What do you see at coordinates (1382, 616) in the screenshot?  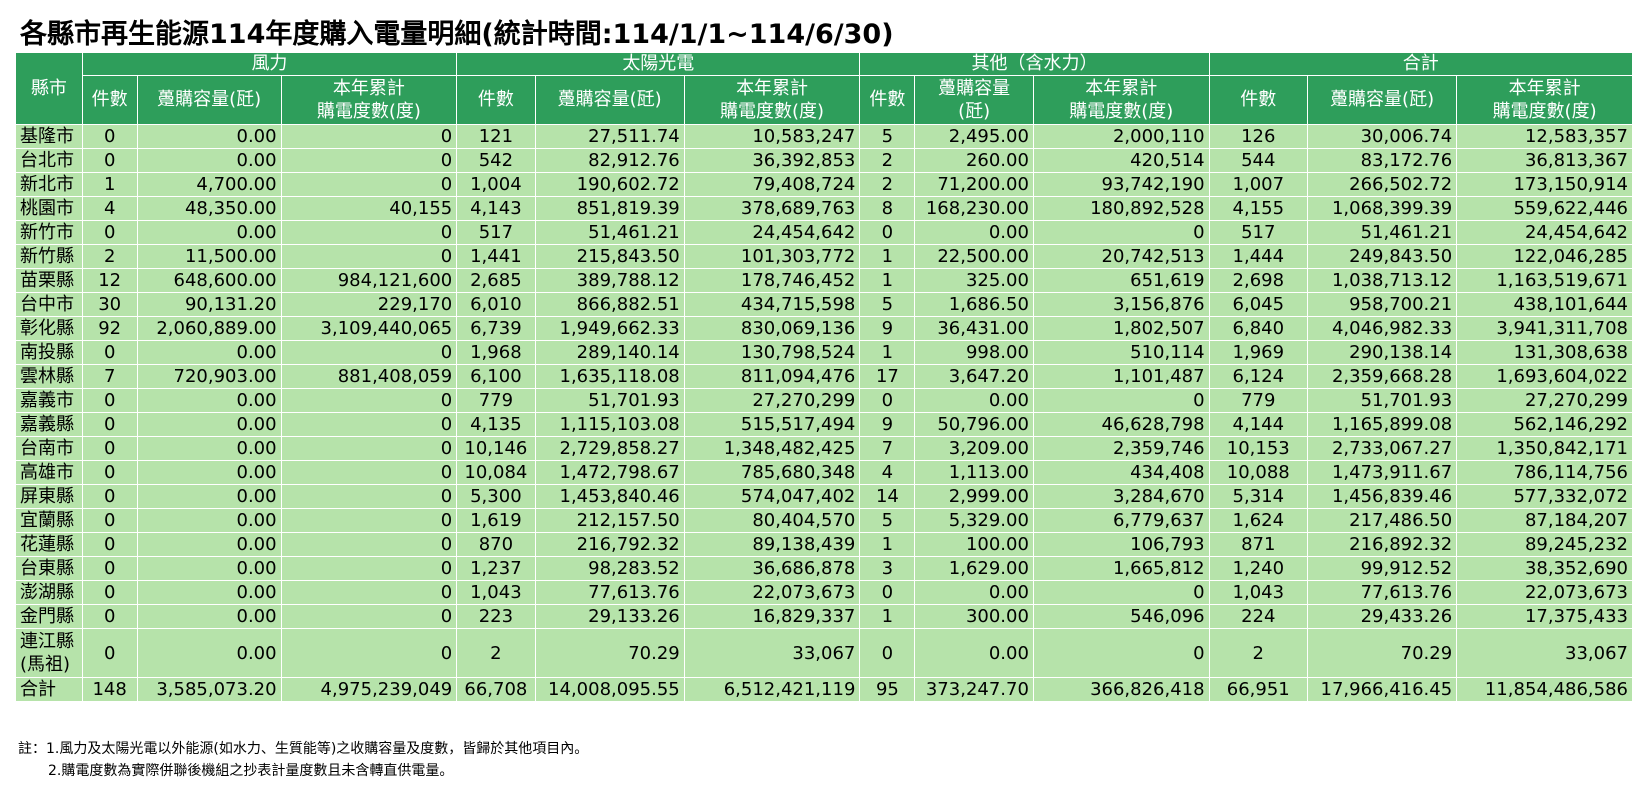 I see `total-capacity-cell: 29,433.26` at bounding box center [1382, 616].